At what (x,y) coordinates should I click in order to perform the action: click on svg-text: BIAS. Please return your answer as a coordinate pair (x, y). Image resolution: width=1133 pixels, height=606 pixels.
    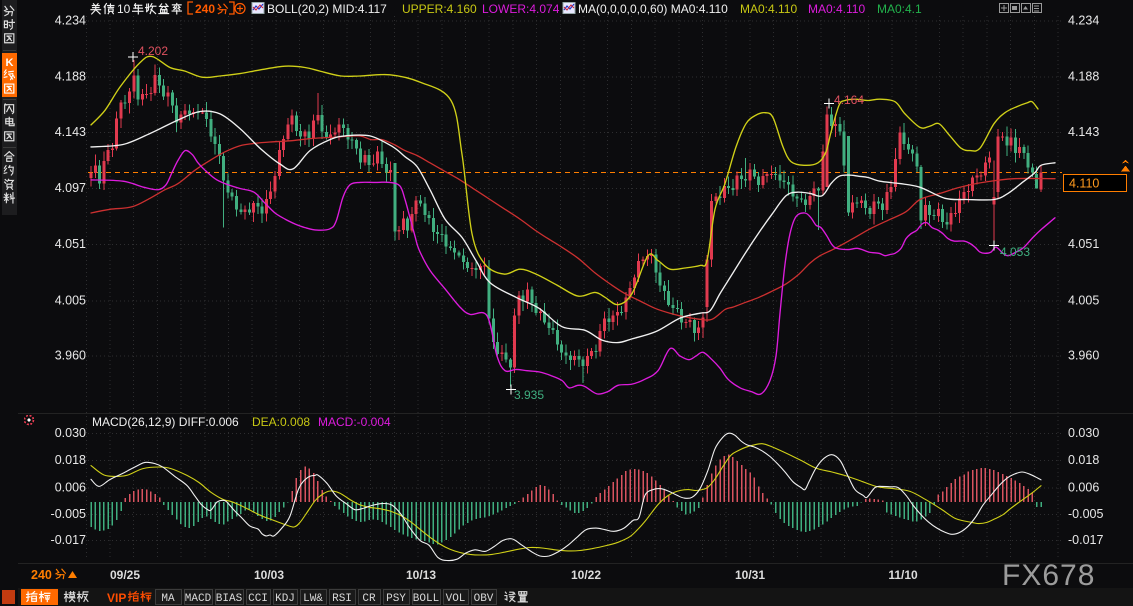
    Looking at the image, I should click on (229, 599).